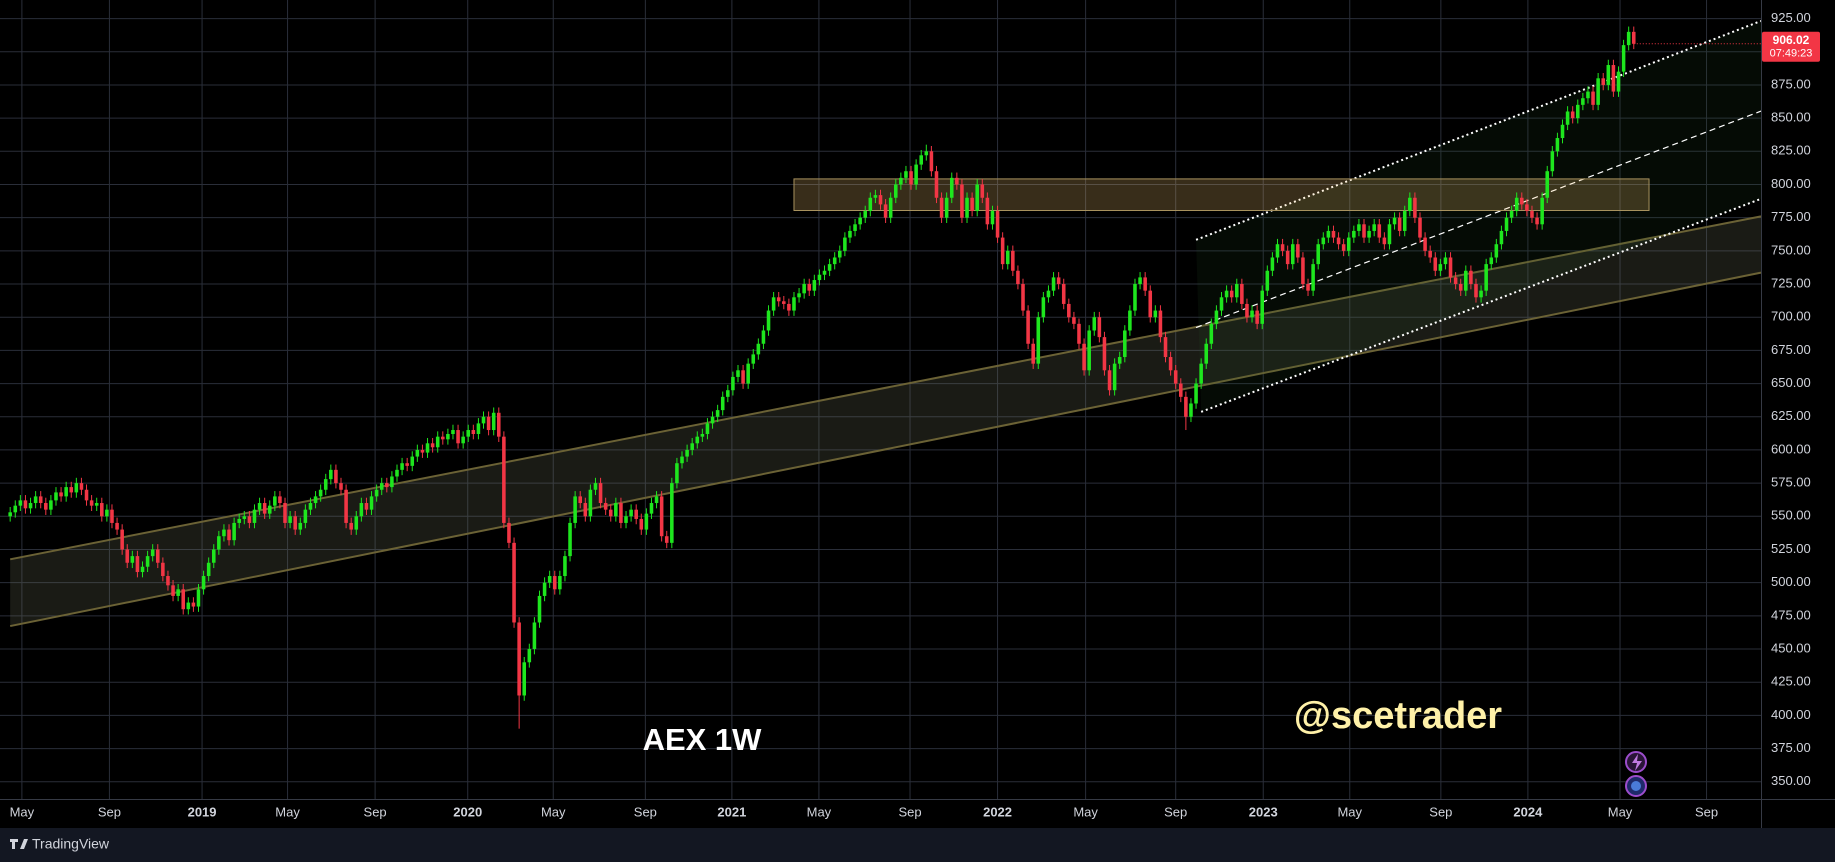 This screenshot has height=862, width=1835. What do you see at coordinates (1791, 183) in the screenshot?
I see `y-tick-label: 800.00` at bounding box center [1791, 183].